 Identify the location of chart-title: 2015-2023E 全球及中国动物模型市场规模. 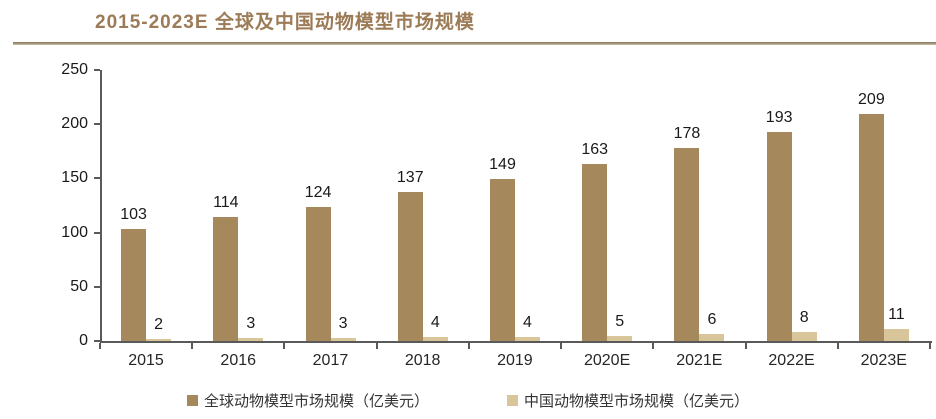
(285, 22).